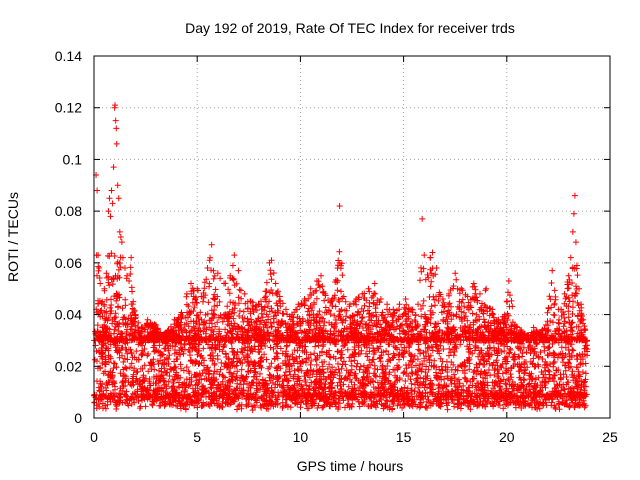 The width and height of the screenshot is (640, 480). Describe the element at coordinates (68, 366) in the screenshot. I see `y-tick-label: 0.02` at that location.